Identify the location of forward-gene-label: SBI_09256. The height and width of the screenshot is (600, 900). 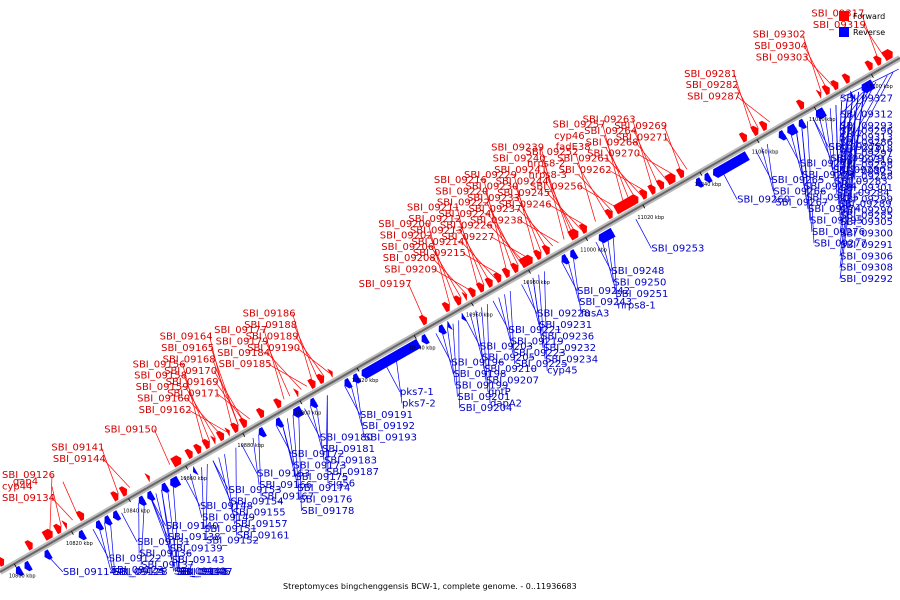
(556, 186).